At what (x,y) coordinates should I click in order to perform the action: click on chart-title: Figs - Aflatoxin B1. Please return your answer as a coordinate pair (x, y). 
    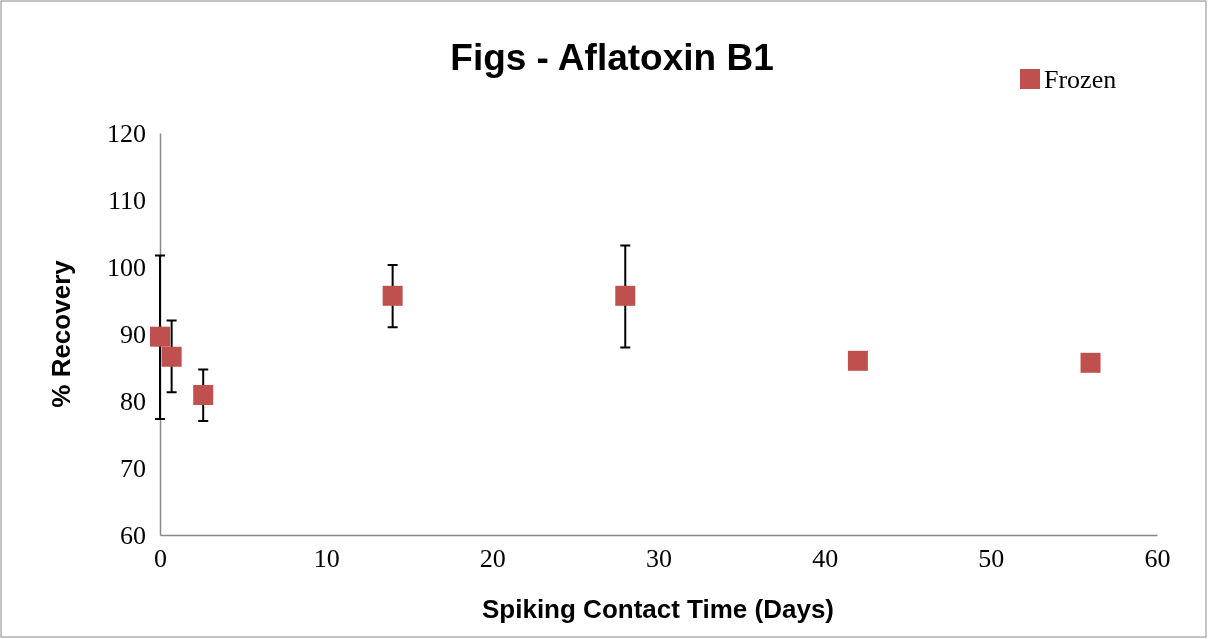
    Looking at the image, I should click on (612, 57).